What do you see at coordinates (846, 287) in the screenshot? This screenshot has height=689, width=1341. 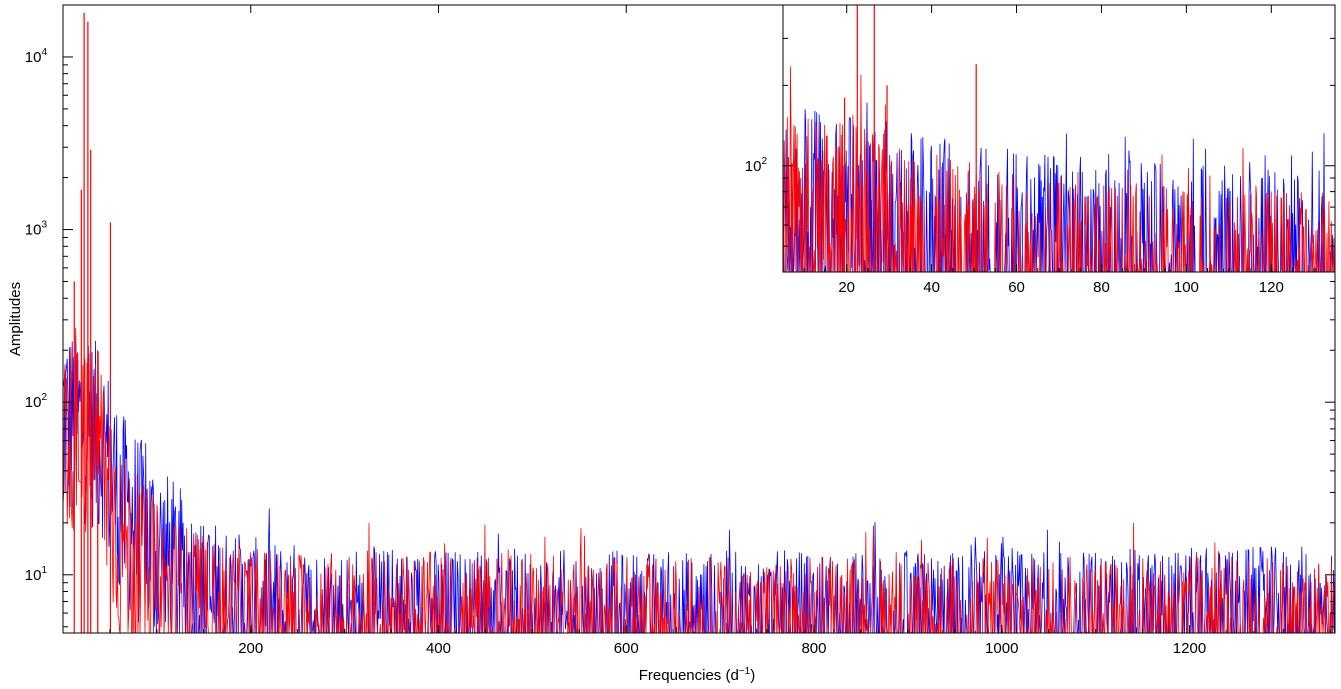 I see `x-tick-label: 20` at bounding box center [846, 287].